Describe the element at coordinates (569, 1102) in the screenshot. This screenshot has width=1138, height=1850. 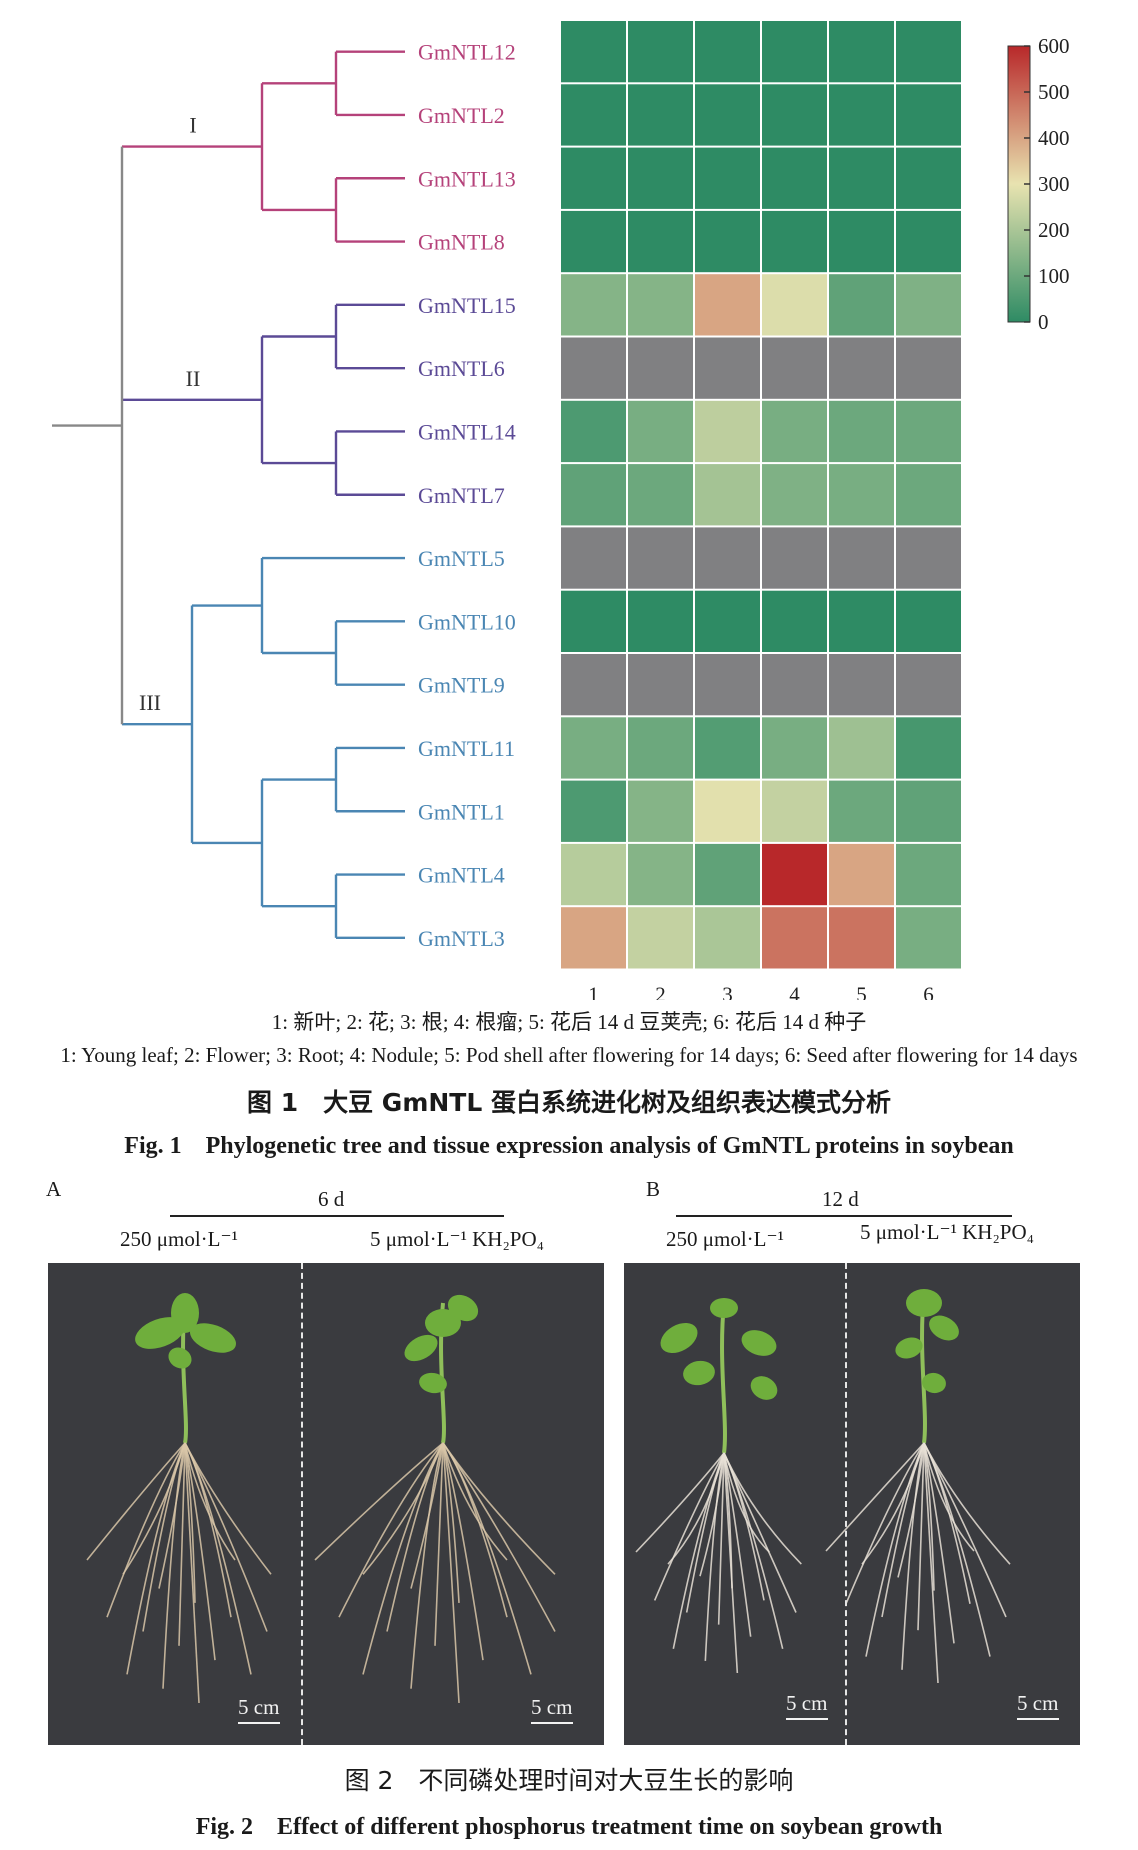
I see `figure-1-title-zh: 图 1 大豆 GmNTL 蛋白系统进化树及组织表达模式分析` at that location.